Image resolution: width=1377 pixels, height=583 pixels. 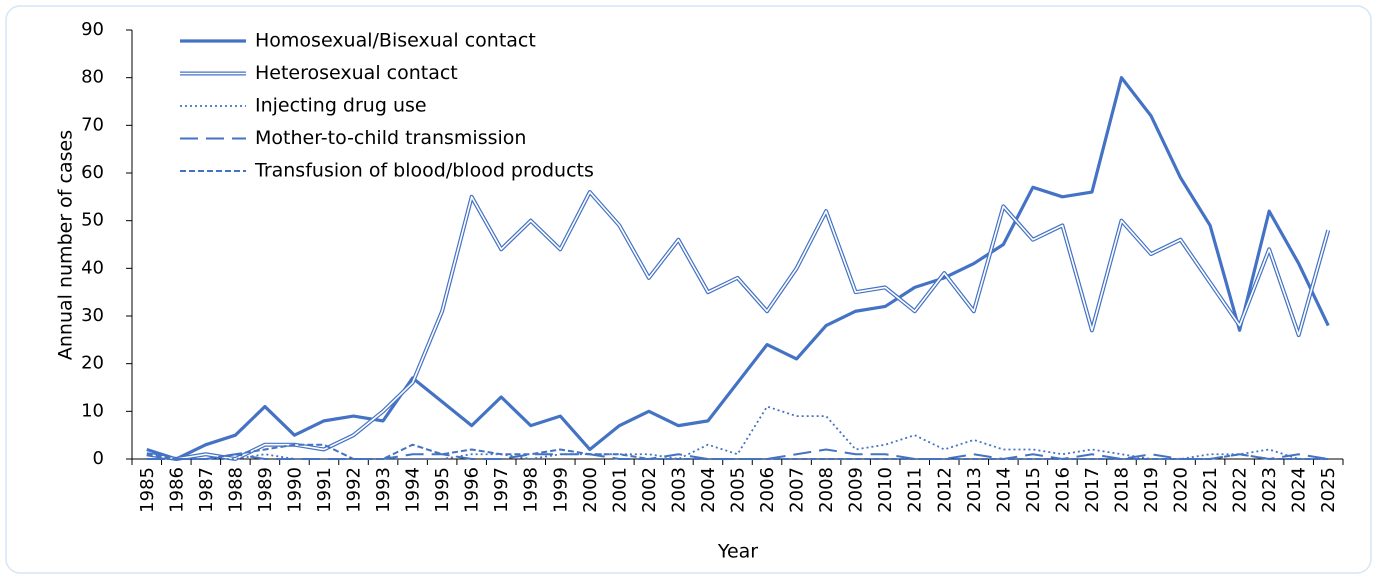 I want to click on x-tick-label: 1997, so click(x=501, y=490).